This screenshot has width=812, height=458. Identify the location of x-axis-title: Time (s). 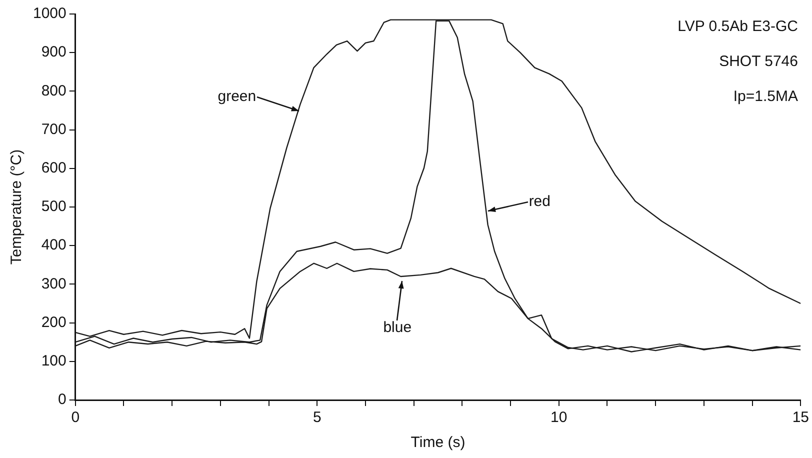
(438, 443).